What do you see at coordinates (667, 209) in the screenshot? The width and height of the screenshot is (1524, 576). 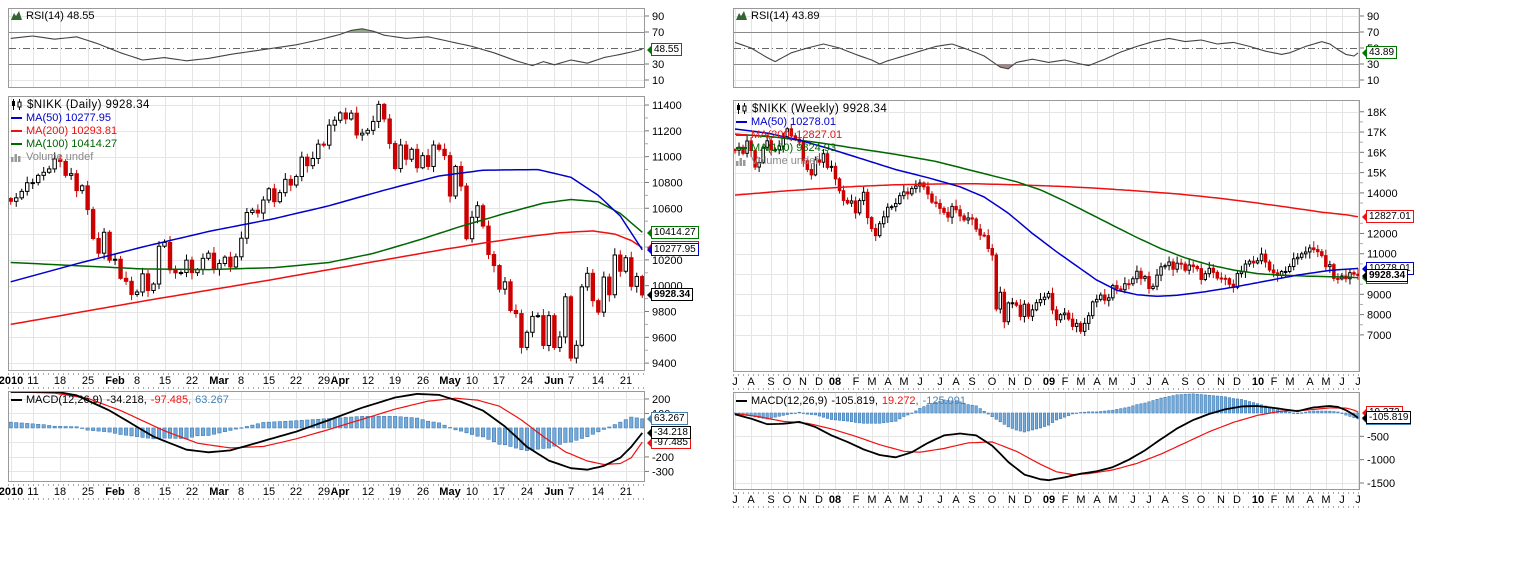 I see `y-axis-label: 10600` at bounding box center [667, 209].